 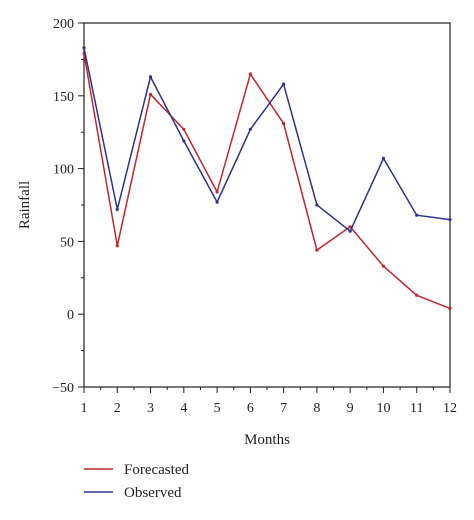 What do you see at coordinates (63, 97) in the screenshot?
I see `y-tick-label: 150` at bounding box center [63, 97].